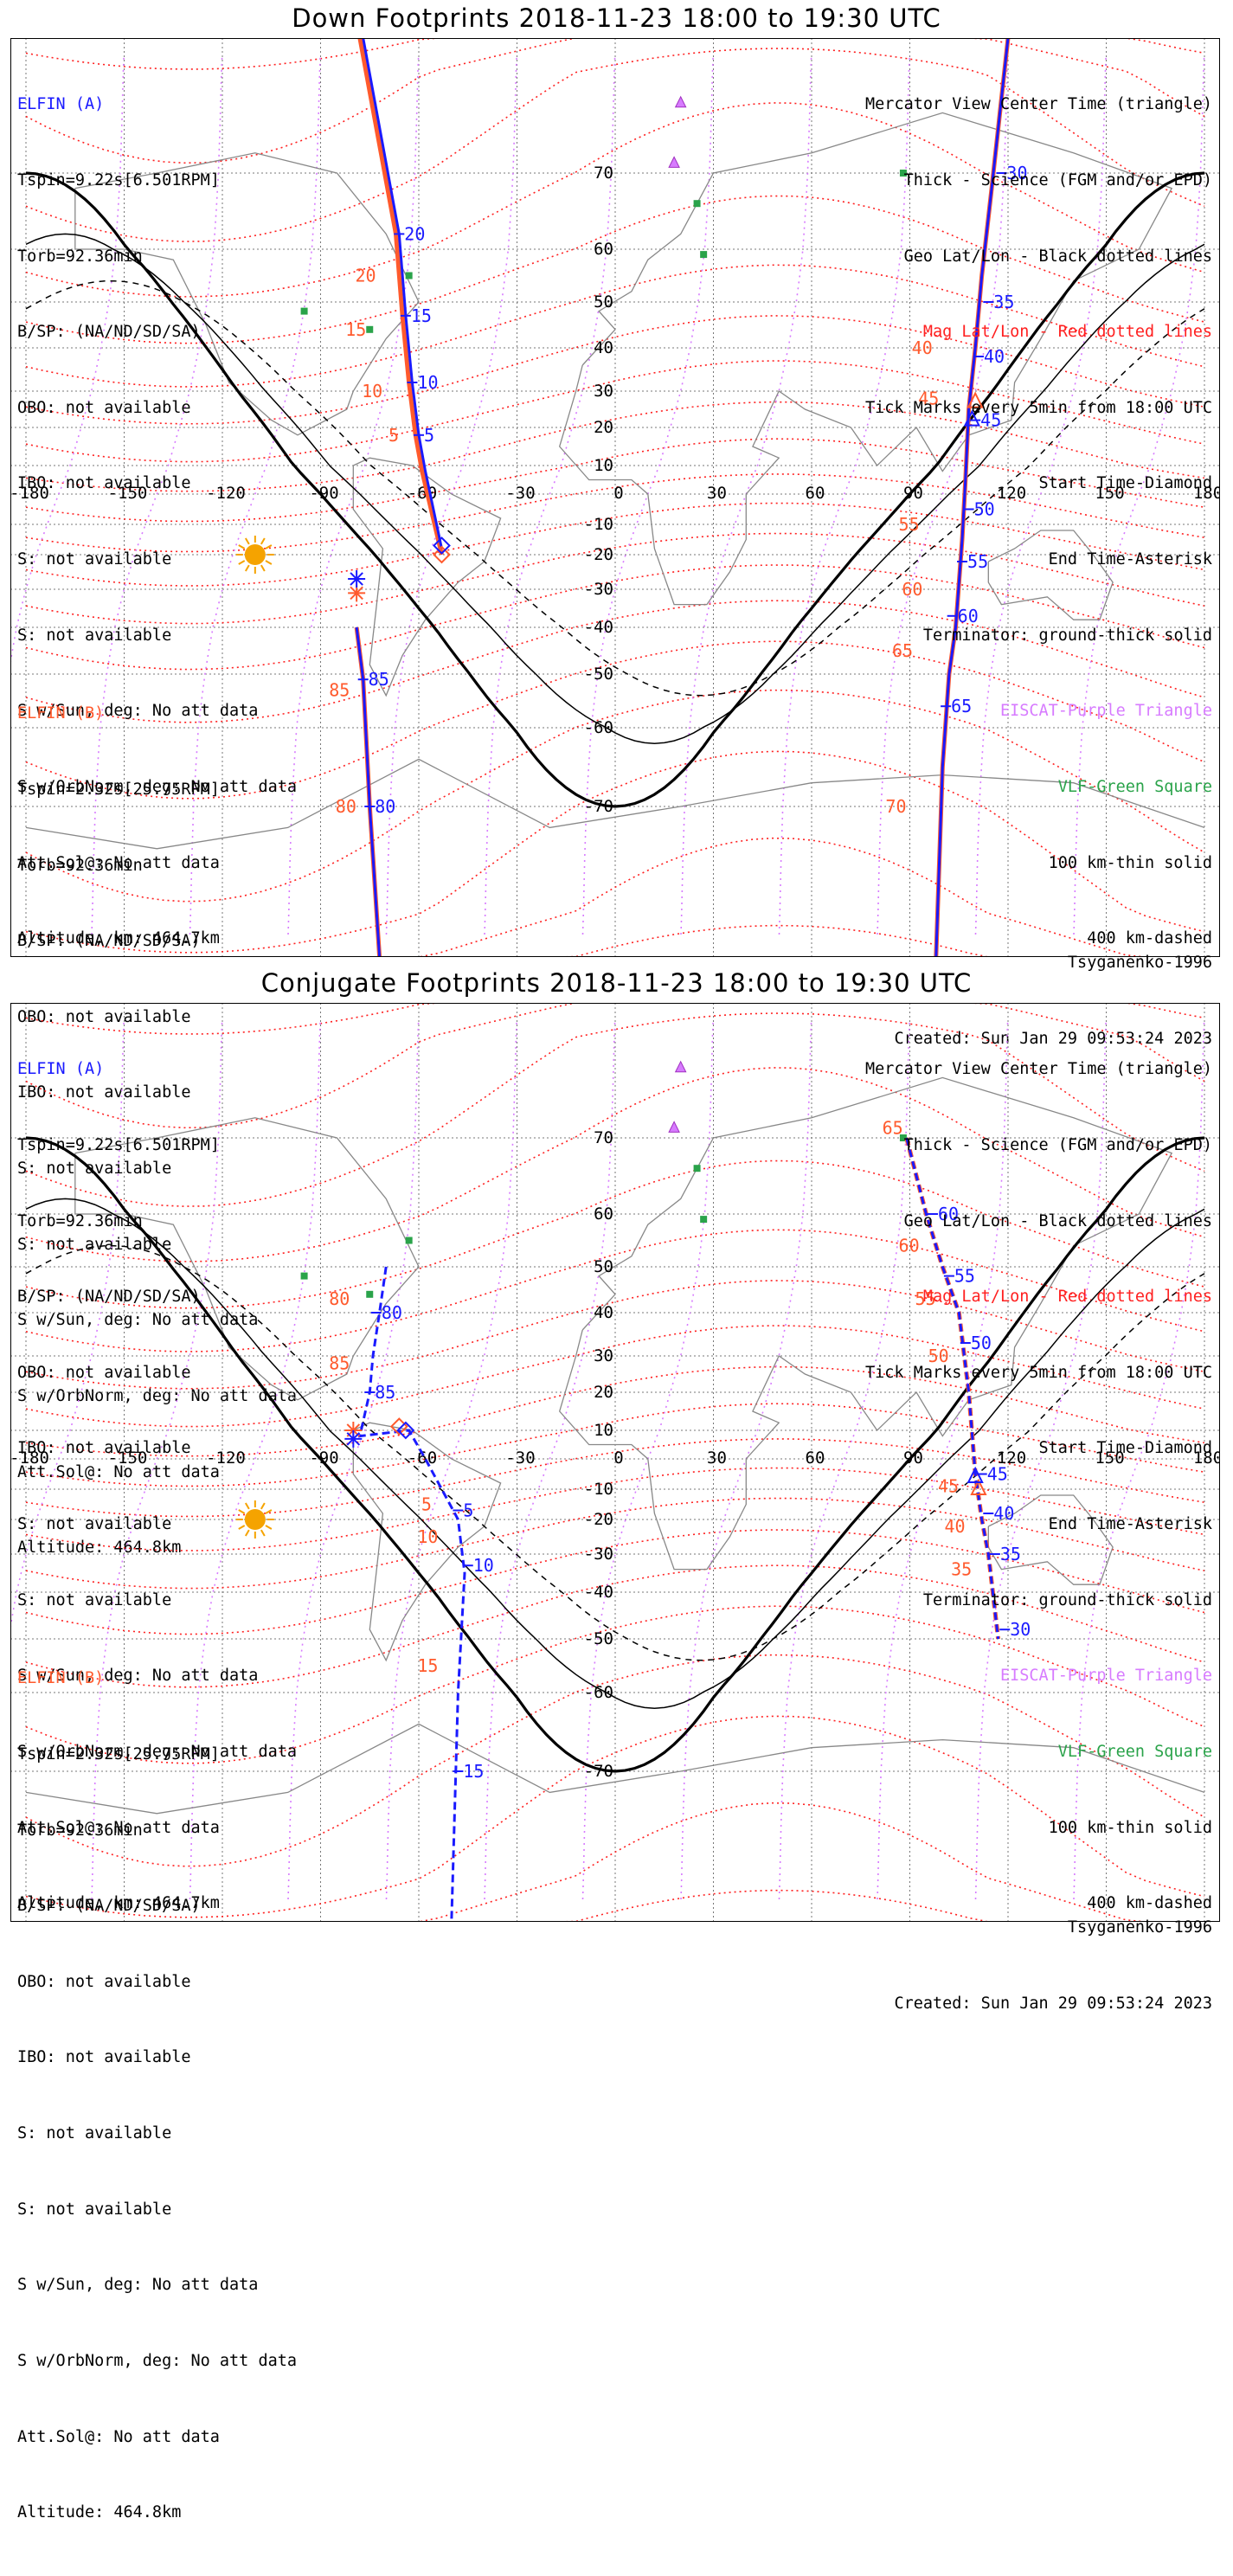 This screenshot has width=1233, height=2576. What do you see at coordinates (972, 498) in the screenshot?
I see `elfin-a-track` at bounding box center [972, 498].